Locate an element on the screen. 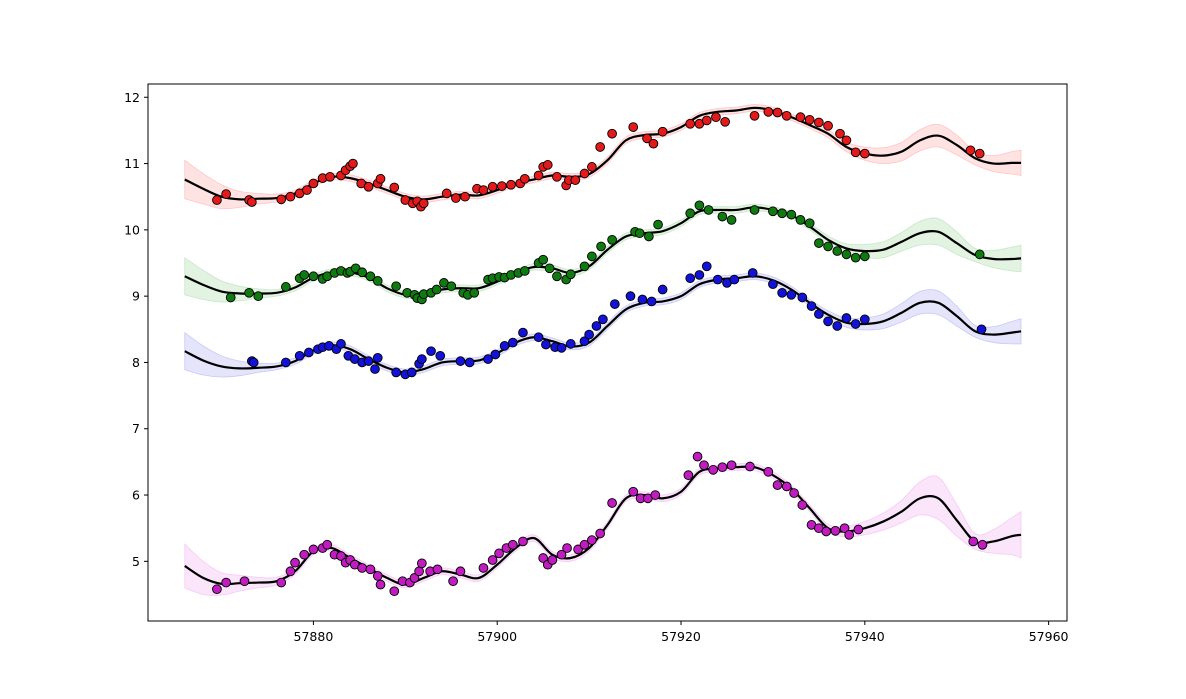 The image size is (1186, 699). x-tick-label: 57960 is located at coordinates (1049, 636).